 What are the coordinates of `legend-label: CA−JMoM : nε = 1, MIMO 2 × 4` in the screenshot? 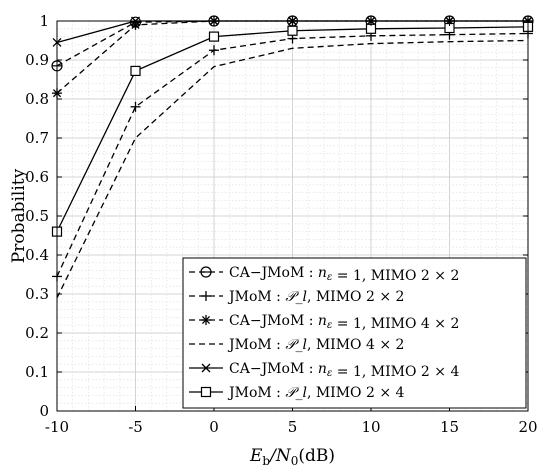 It's located at (344, 370).